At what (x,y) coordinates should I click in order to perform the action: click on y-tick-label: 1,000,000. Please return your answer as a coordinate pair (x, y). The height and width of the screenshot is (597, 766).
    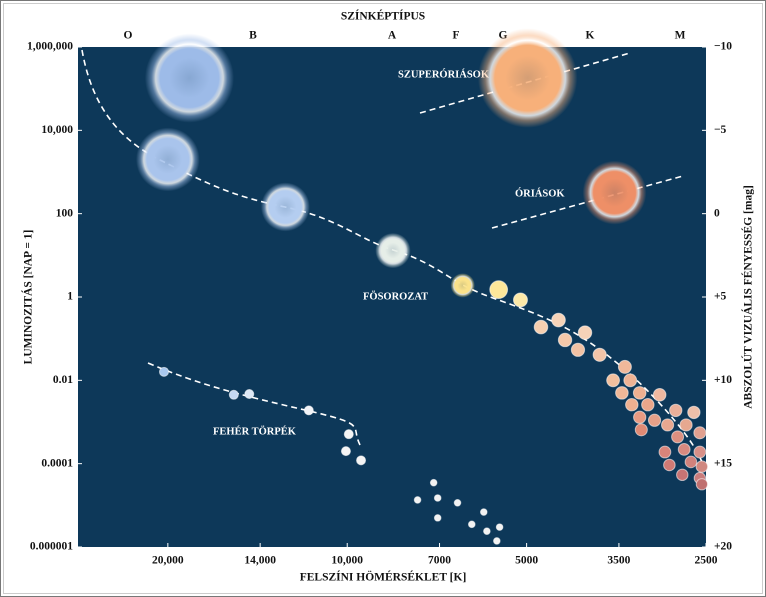
    Looking at the image, I should click on (50, 47).